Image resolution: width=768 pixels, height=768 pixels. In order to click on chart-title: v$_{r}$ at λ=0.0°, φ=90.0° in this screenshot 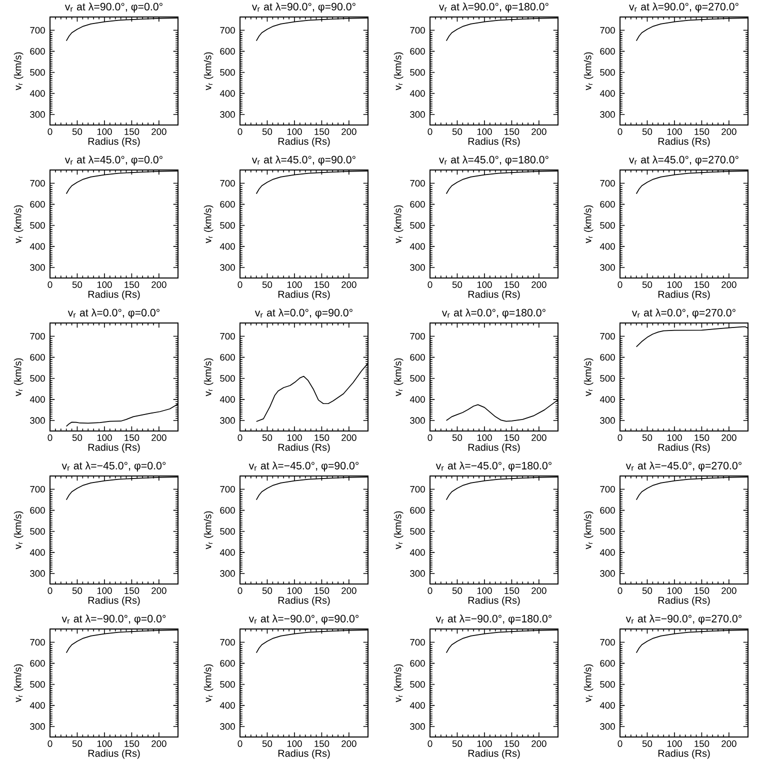, I will do `click(303, 313)`.